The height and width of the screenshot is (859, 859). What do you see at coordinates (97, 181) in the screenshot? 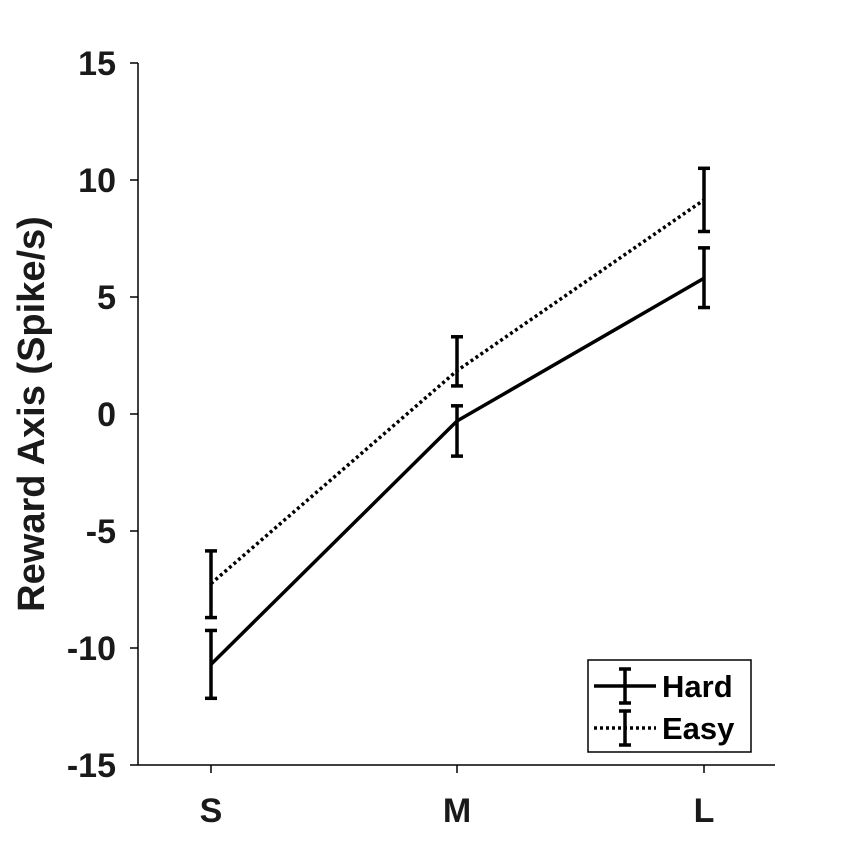
I see `y-tick-label: 10` at bounding box center [97, 181].